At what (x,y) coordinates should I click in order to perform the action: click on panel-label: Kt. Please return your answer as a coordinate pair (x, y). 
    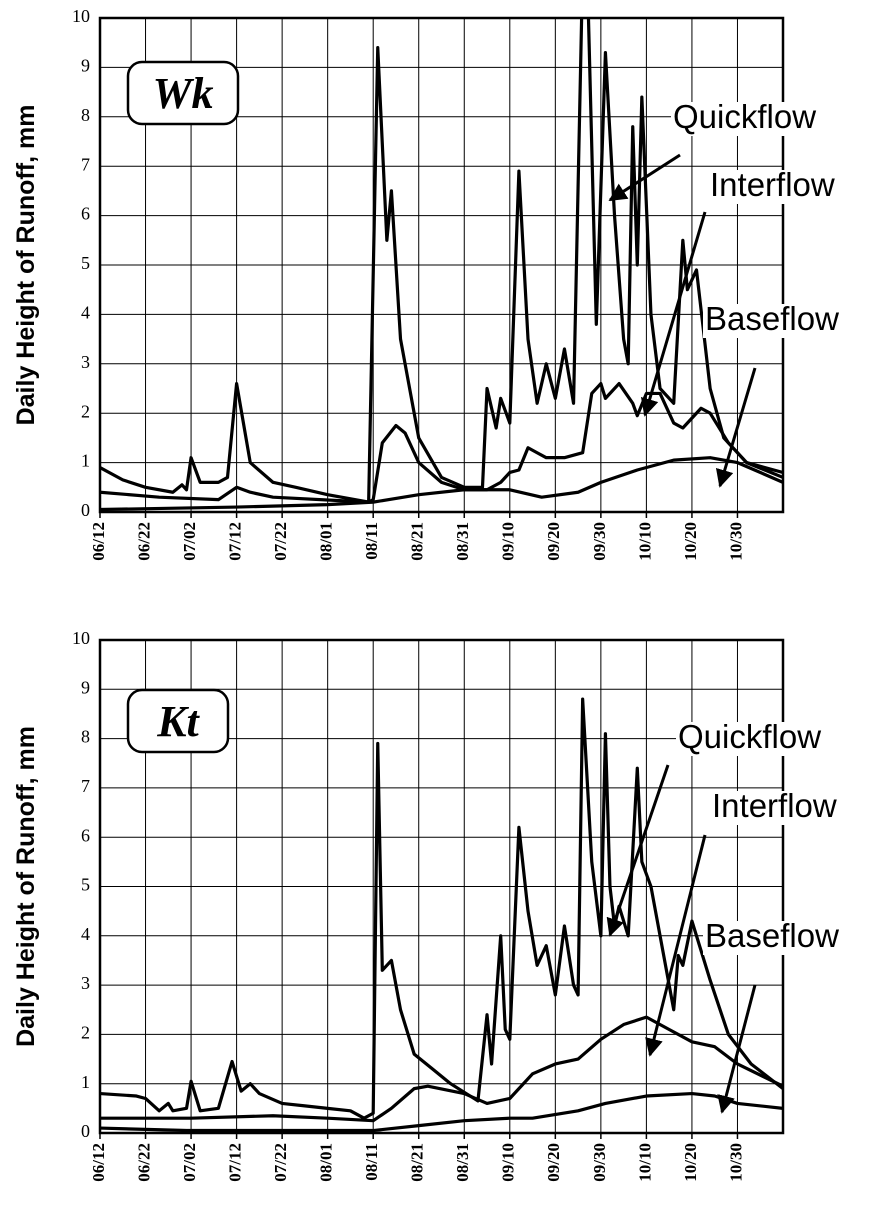
    Looking at the image, I should click on (178, 721).